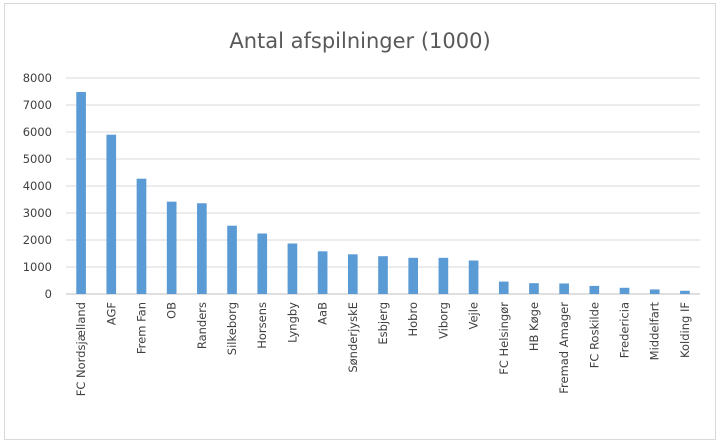 This screenshot has width=722, height=448. Describe the element at coordinates (359, 41) in the screenshot. I see `chart-title: Antal afspilninger (1000)` at that location.